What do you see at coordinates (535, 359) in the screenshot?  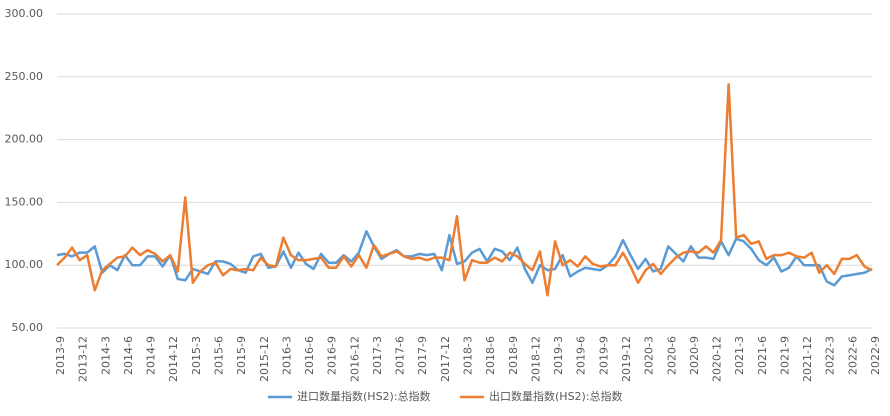 I see `x-tick-label: 2018-12` at bounding box center [535, 359].